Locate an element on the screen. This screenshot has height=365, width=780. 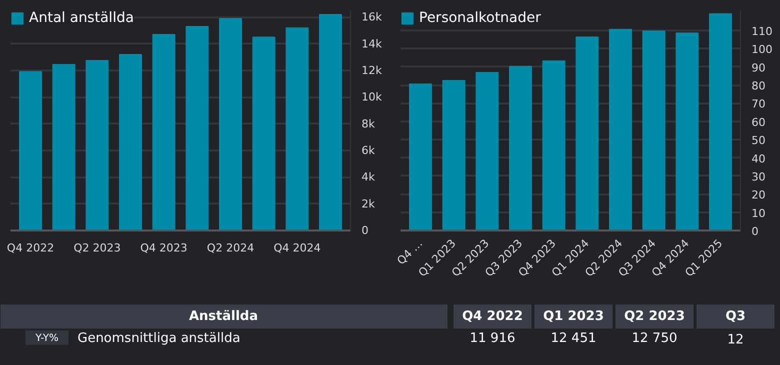
text: Genomsnittliga anställda is located at coordinates (159, 338).